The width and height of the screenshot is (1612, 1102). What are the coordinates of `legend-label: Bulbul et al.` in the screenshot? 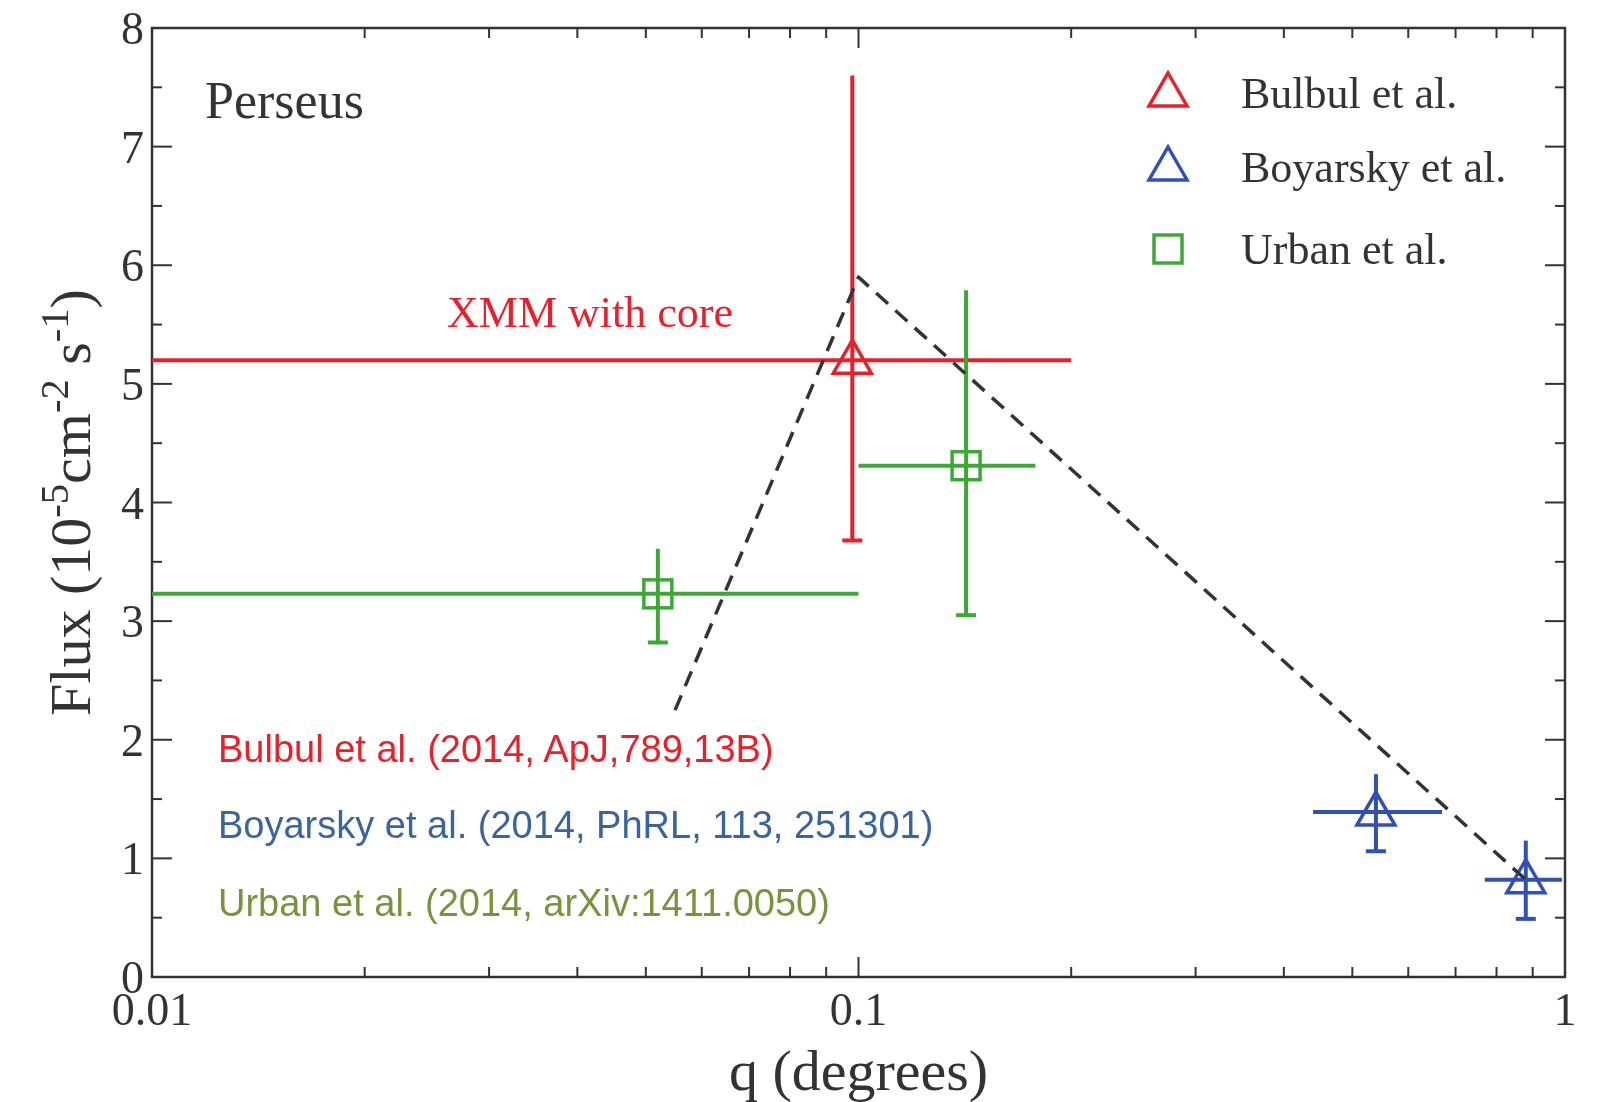 It's located at (1349, 93).